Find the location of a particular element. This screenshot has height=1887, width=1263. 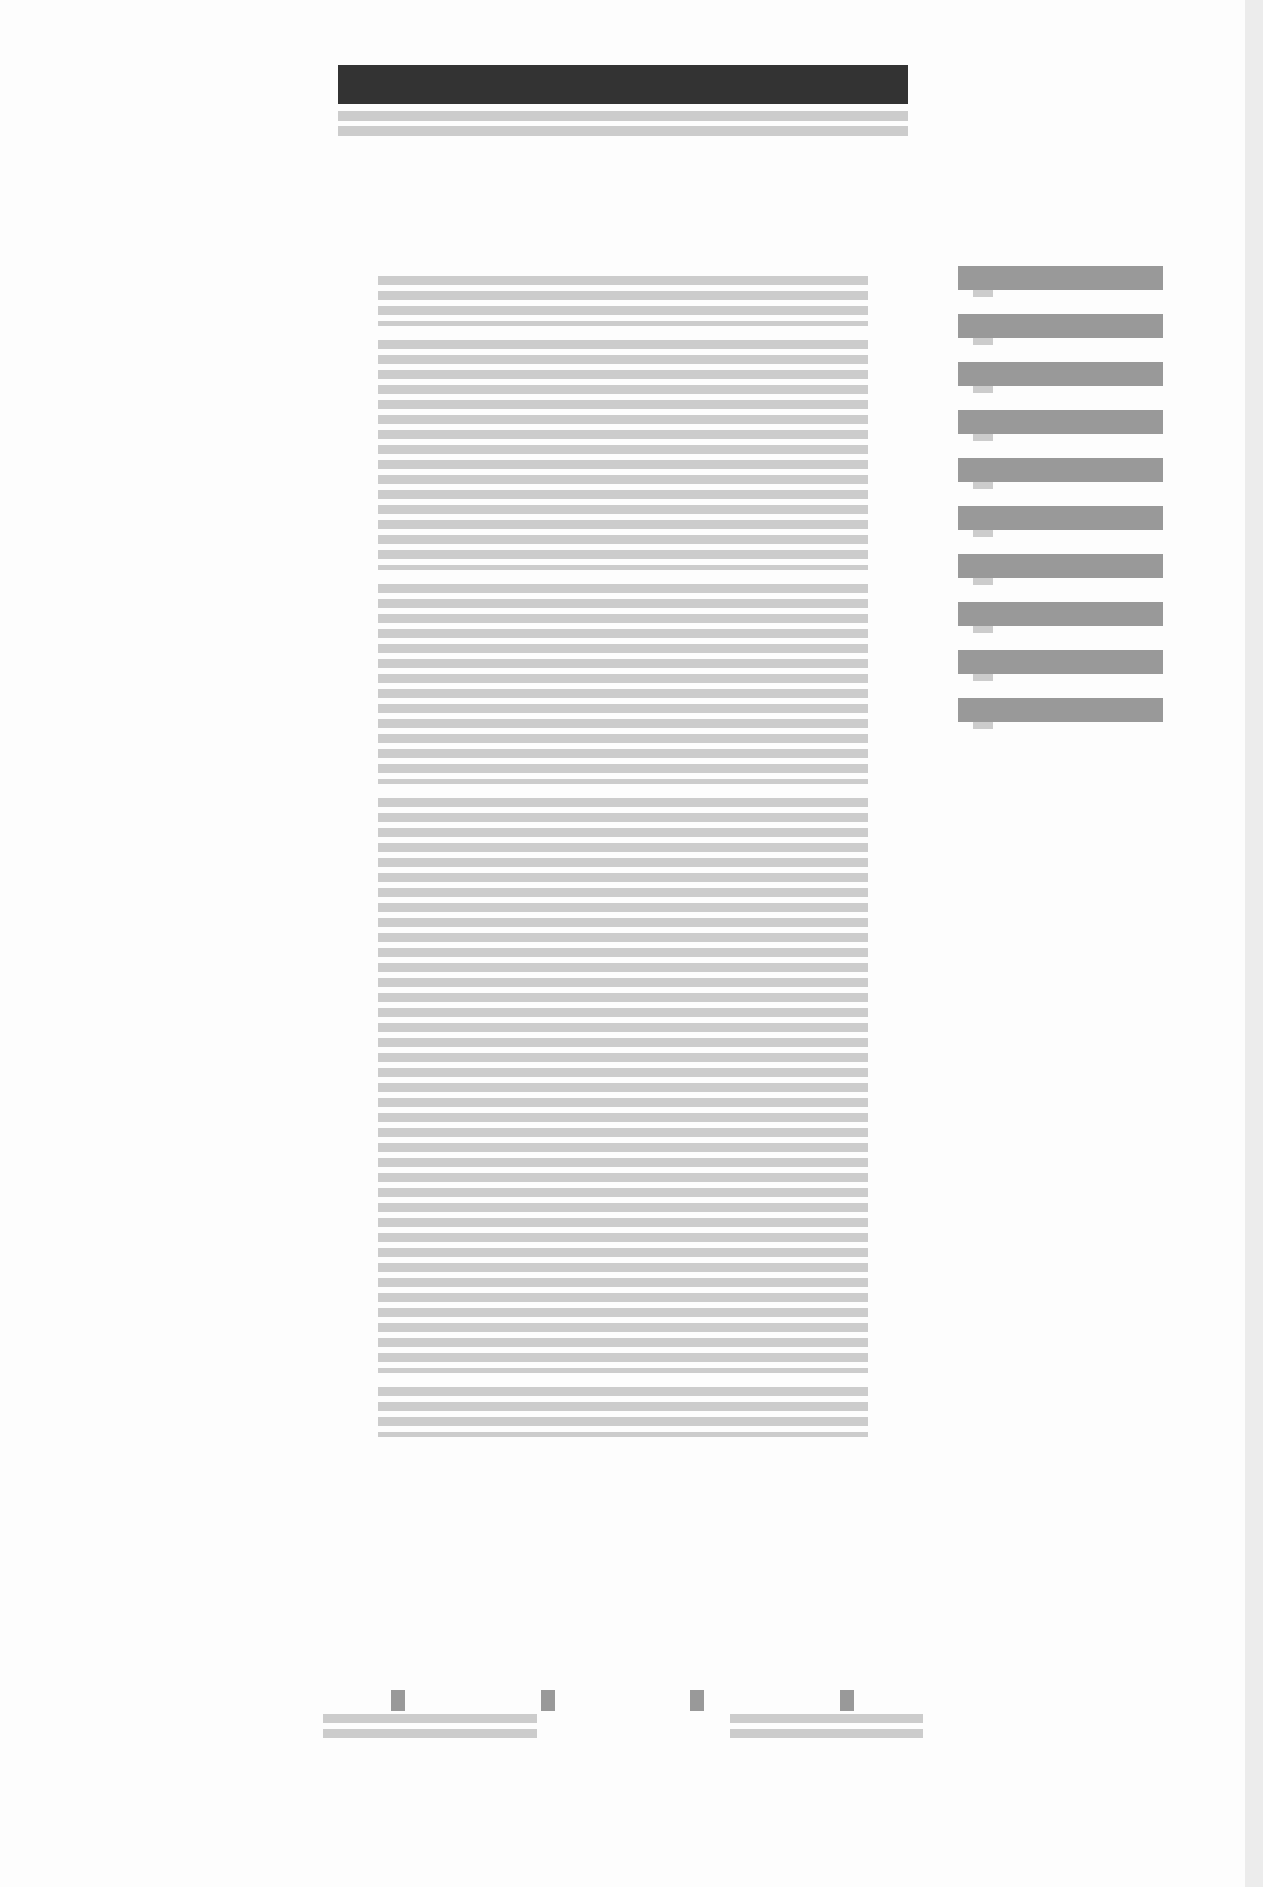

page-title is located at coordinates (623, 84).